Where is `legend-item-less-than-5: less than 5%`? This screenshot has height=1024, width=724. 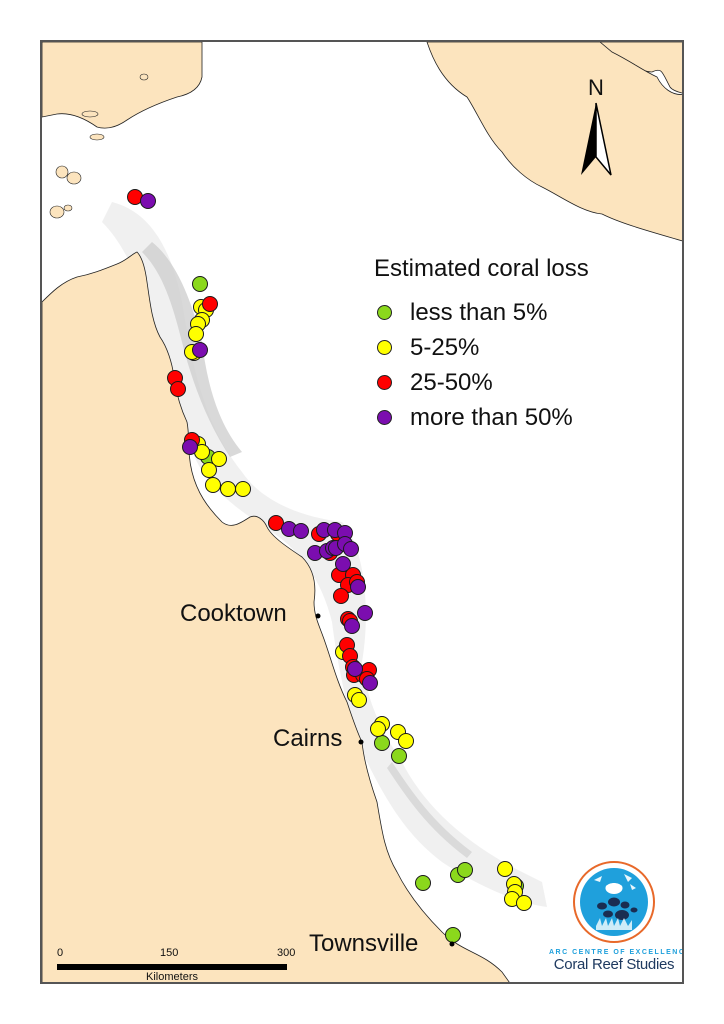 legend-item-less-than-5: less than 5% is located at coordinates (481, 312).